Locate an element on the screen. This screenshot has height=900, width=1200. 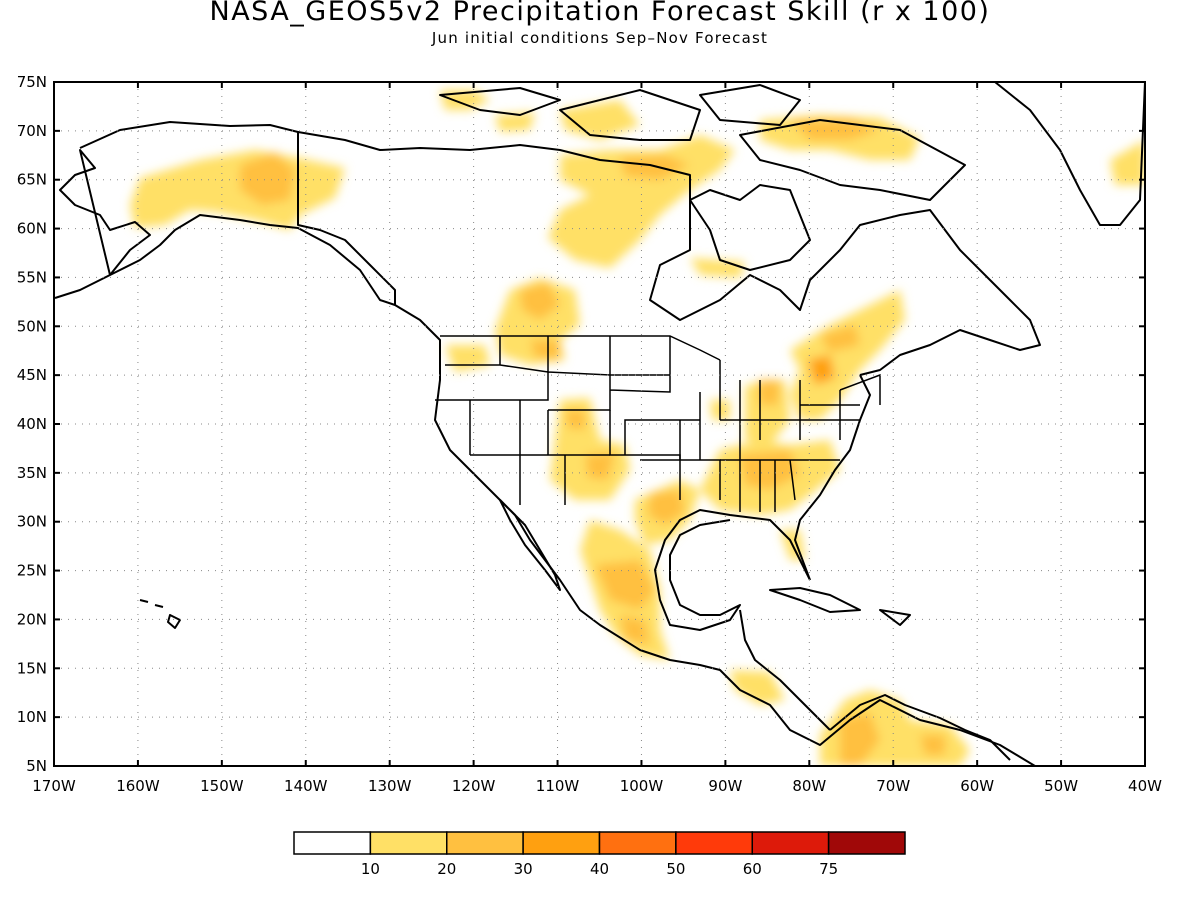
legend-label: 40 is located at coordinates (599, 869).